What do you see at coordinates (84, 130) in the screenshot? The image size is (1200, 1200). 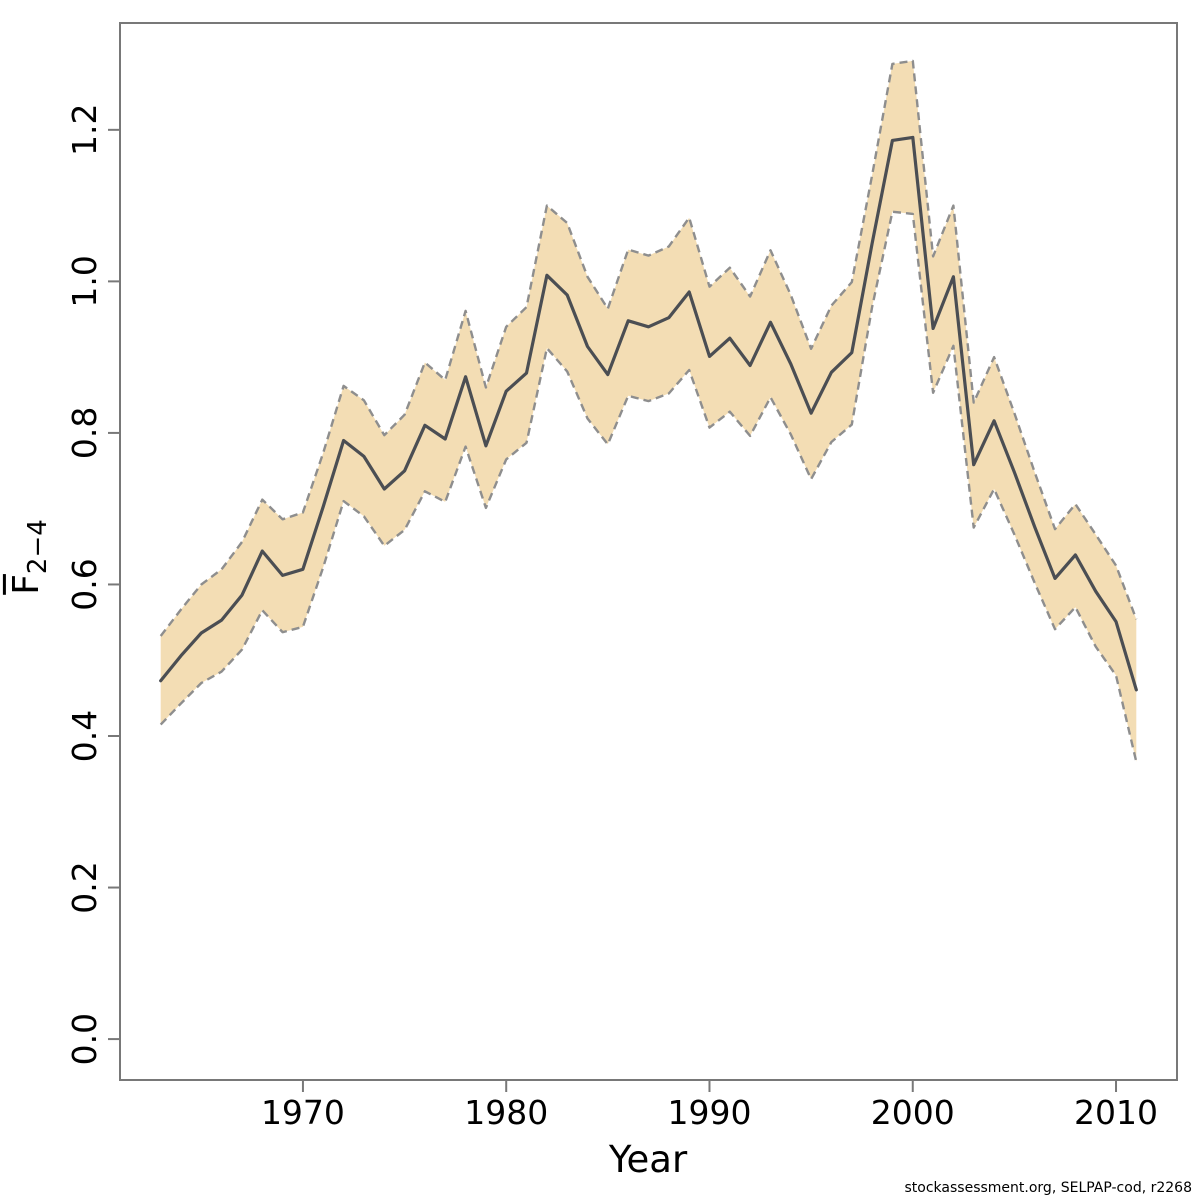 I see `y-tick-label: 1.2` at bounding box center [84, 130].